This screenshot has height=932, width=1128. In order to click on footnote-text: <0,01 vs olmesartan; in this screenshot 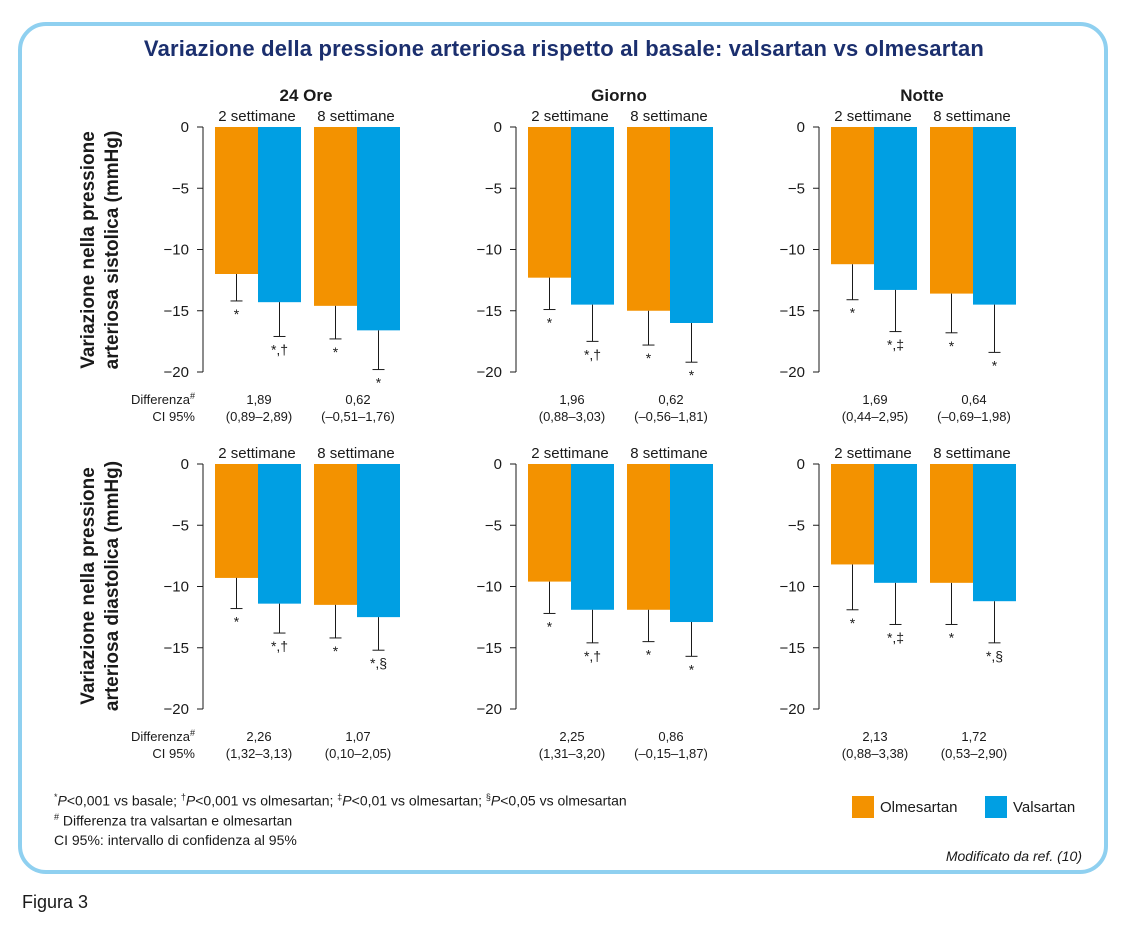, I will do `click(418, 800)`.